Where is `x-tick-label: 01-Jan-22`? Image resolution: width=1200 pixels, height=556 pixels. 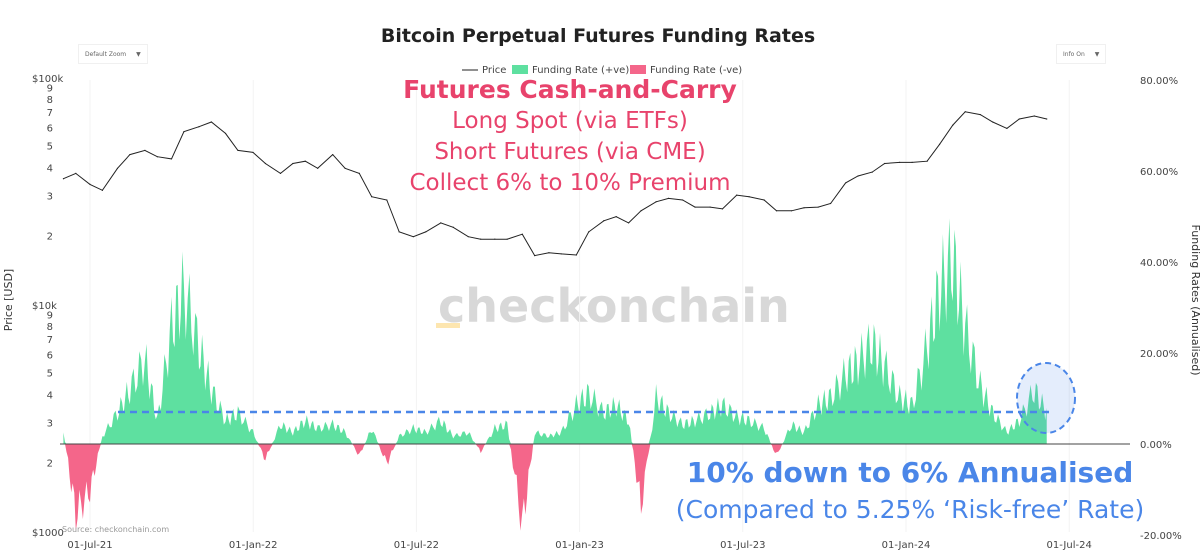 x-tick-label: 01-Jan-22 is located at coordinates (253, 545).